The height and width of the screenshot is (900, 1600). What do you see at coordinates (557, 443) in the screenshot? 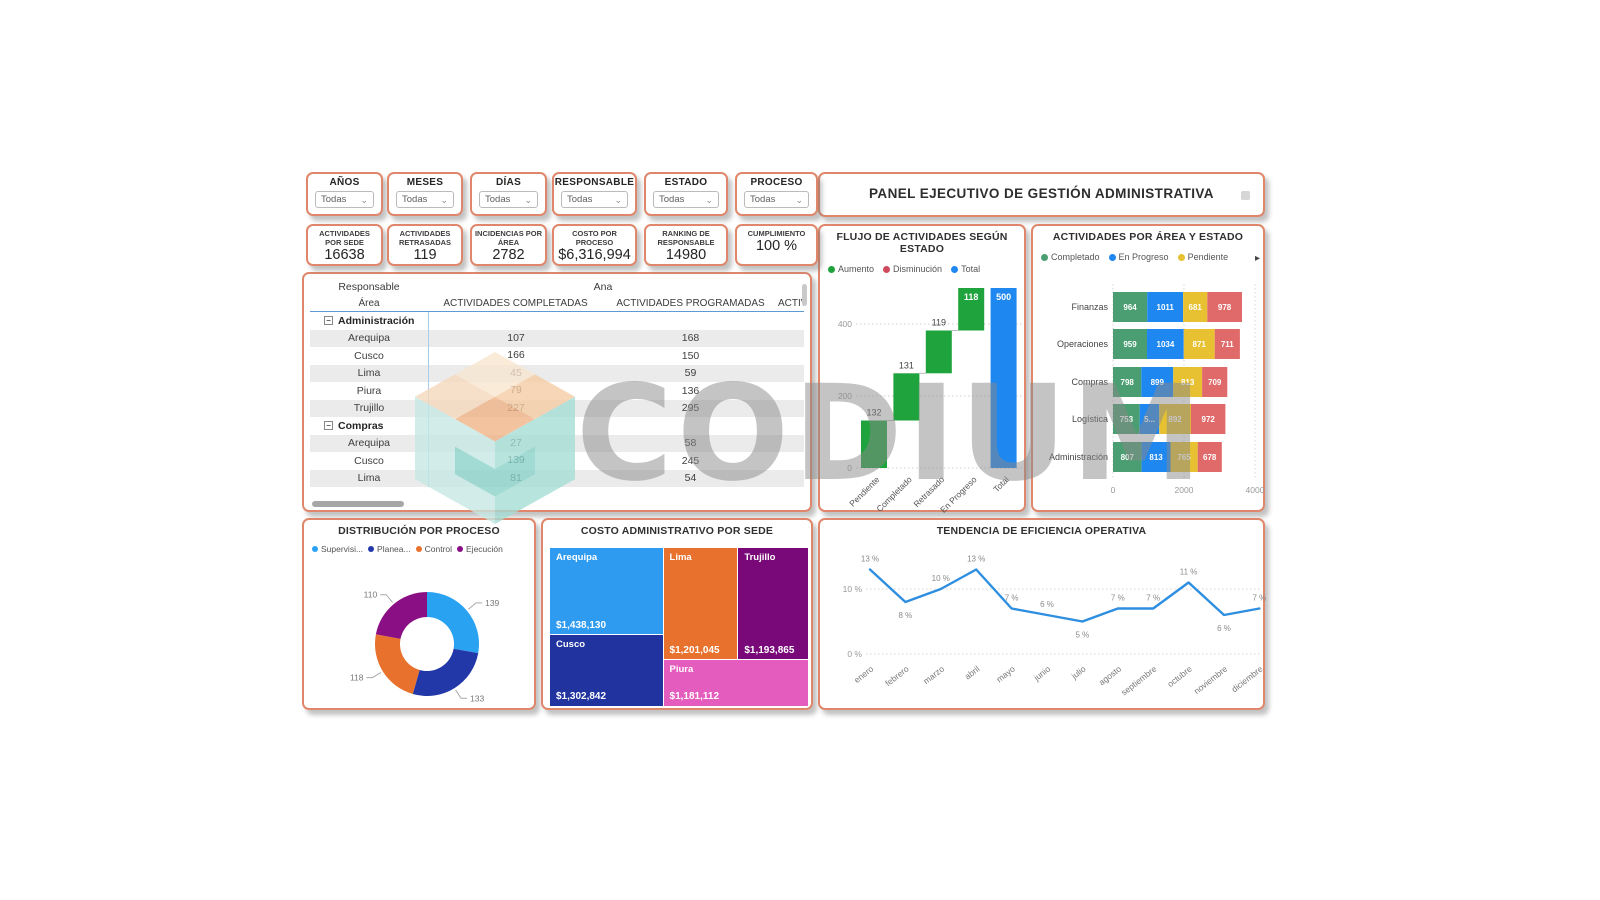
I see `table-row: Arequipa 27 58` at bounding box center [557, 443].